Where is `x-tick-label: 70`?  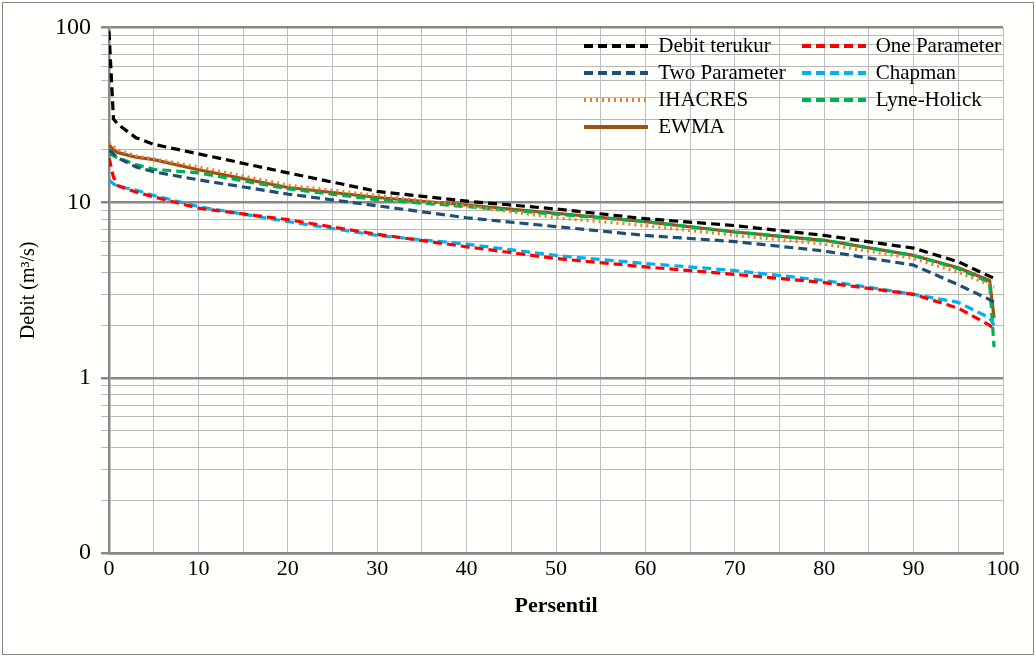
x-tick-label: 70 is located at coordinates (734, 568).